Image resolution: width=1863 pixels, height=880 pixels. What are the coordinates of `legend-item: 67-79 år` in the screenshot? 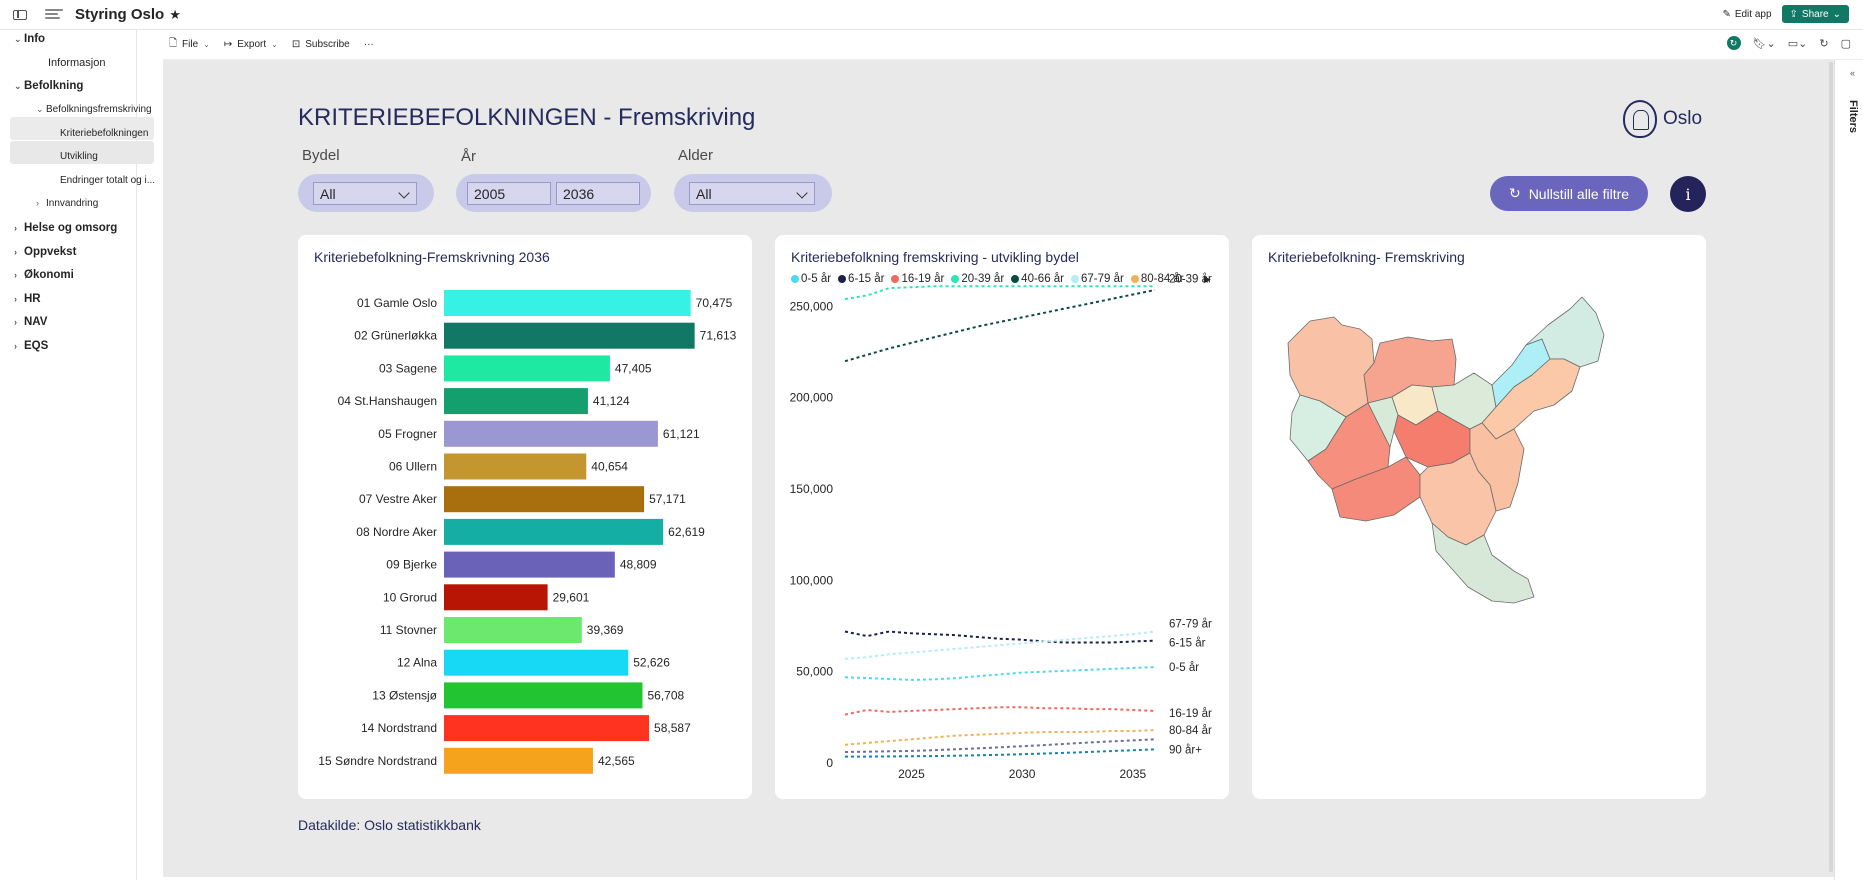 It's located at (1097, 279).